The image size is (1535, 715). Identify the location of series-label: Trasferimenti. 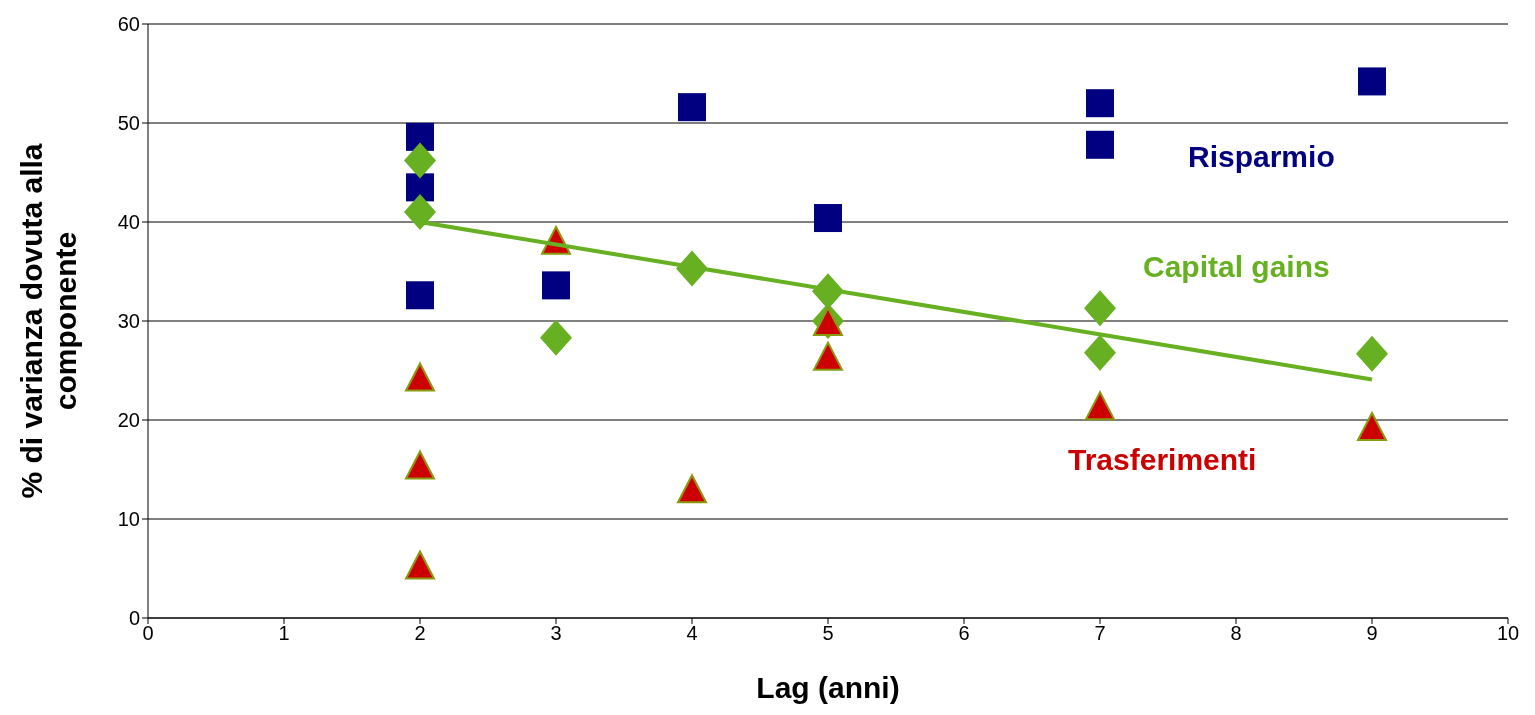
(1162, 460).